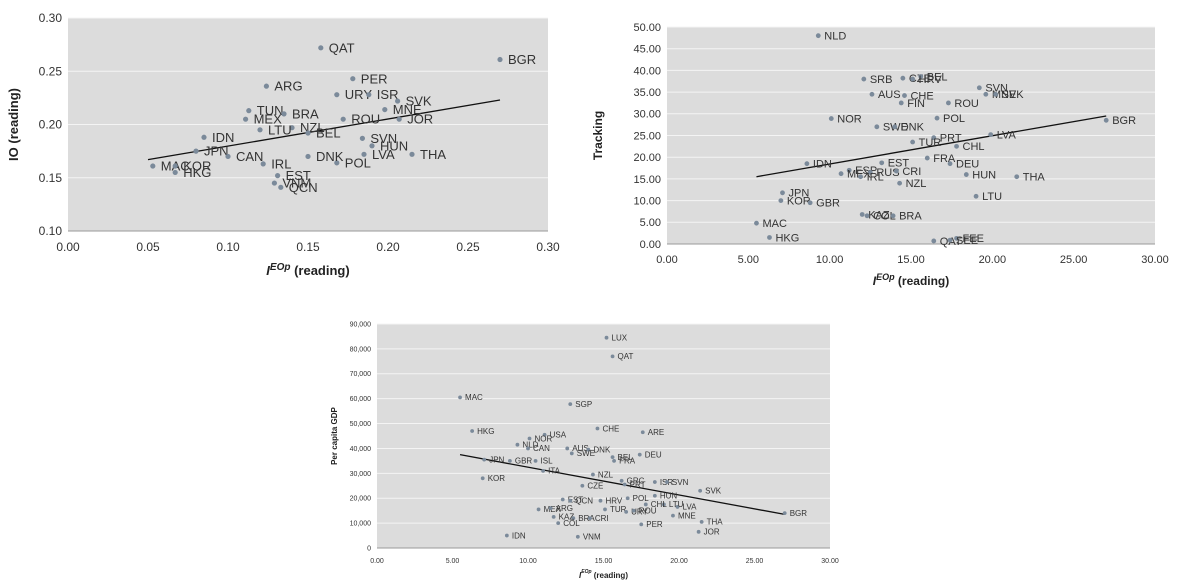  Describe the element at coordinates (394, 145) in the screenshot. I see `point-label: HUN` at that location.